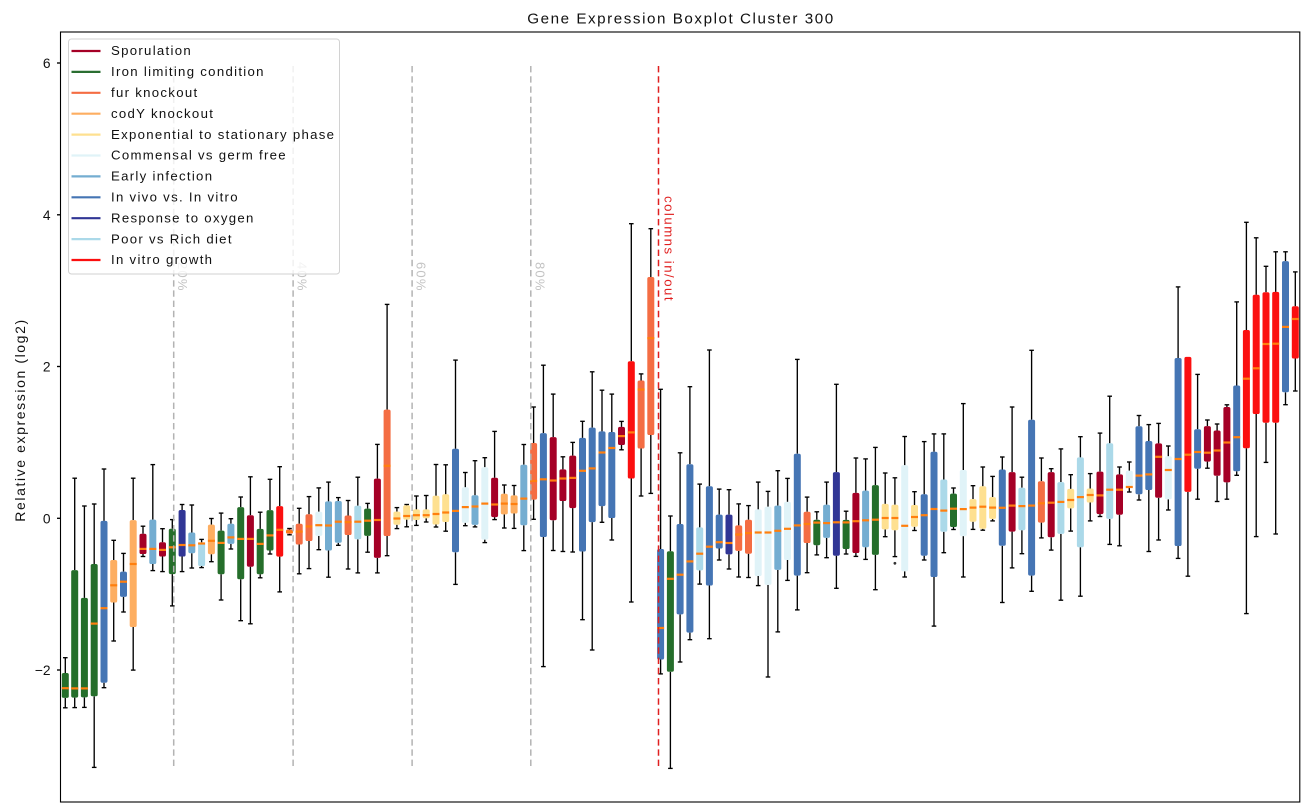 The image size is (1309, 812). I want to click on svg-text: codY knockout, so click(162, 113).